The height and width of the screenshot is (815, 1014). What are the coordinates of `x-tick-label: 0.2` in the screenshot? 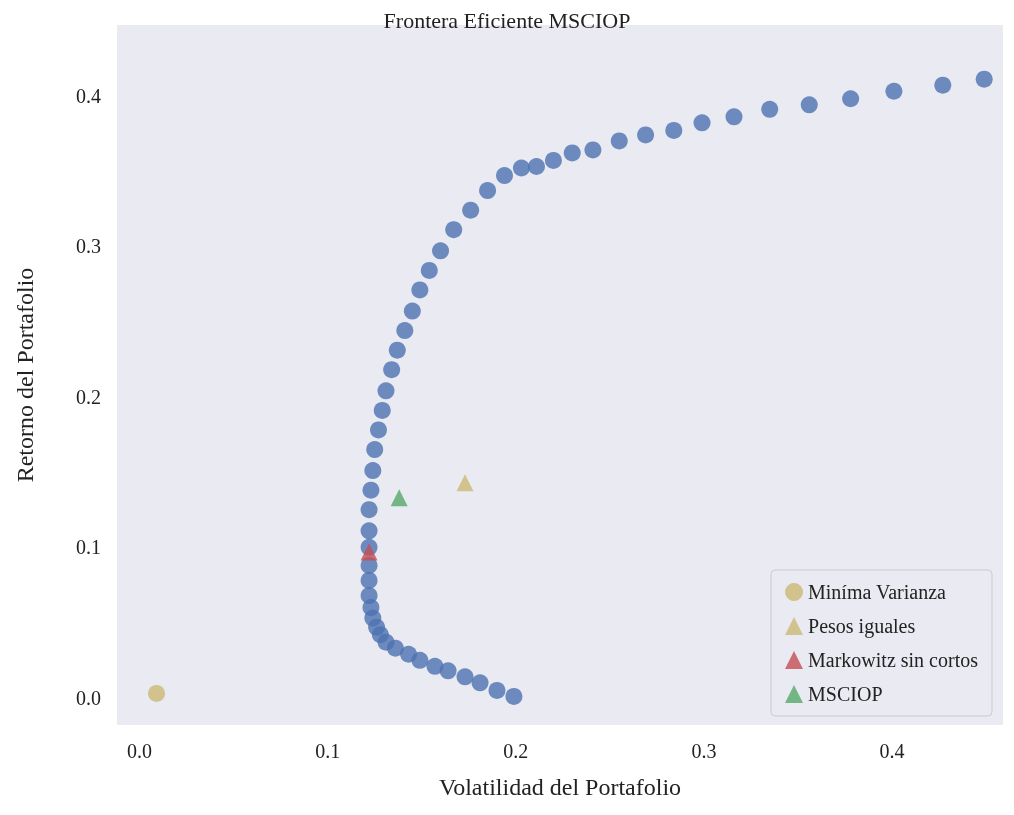 It's located at (516, 751).